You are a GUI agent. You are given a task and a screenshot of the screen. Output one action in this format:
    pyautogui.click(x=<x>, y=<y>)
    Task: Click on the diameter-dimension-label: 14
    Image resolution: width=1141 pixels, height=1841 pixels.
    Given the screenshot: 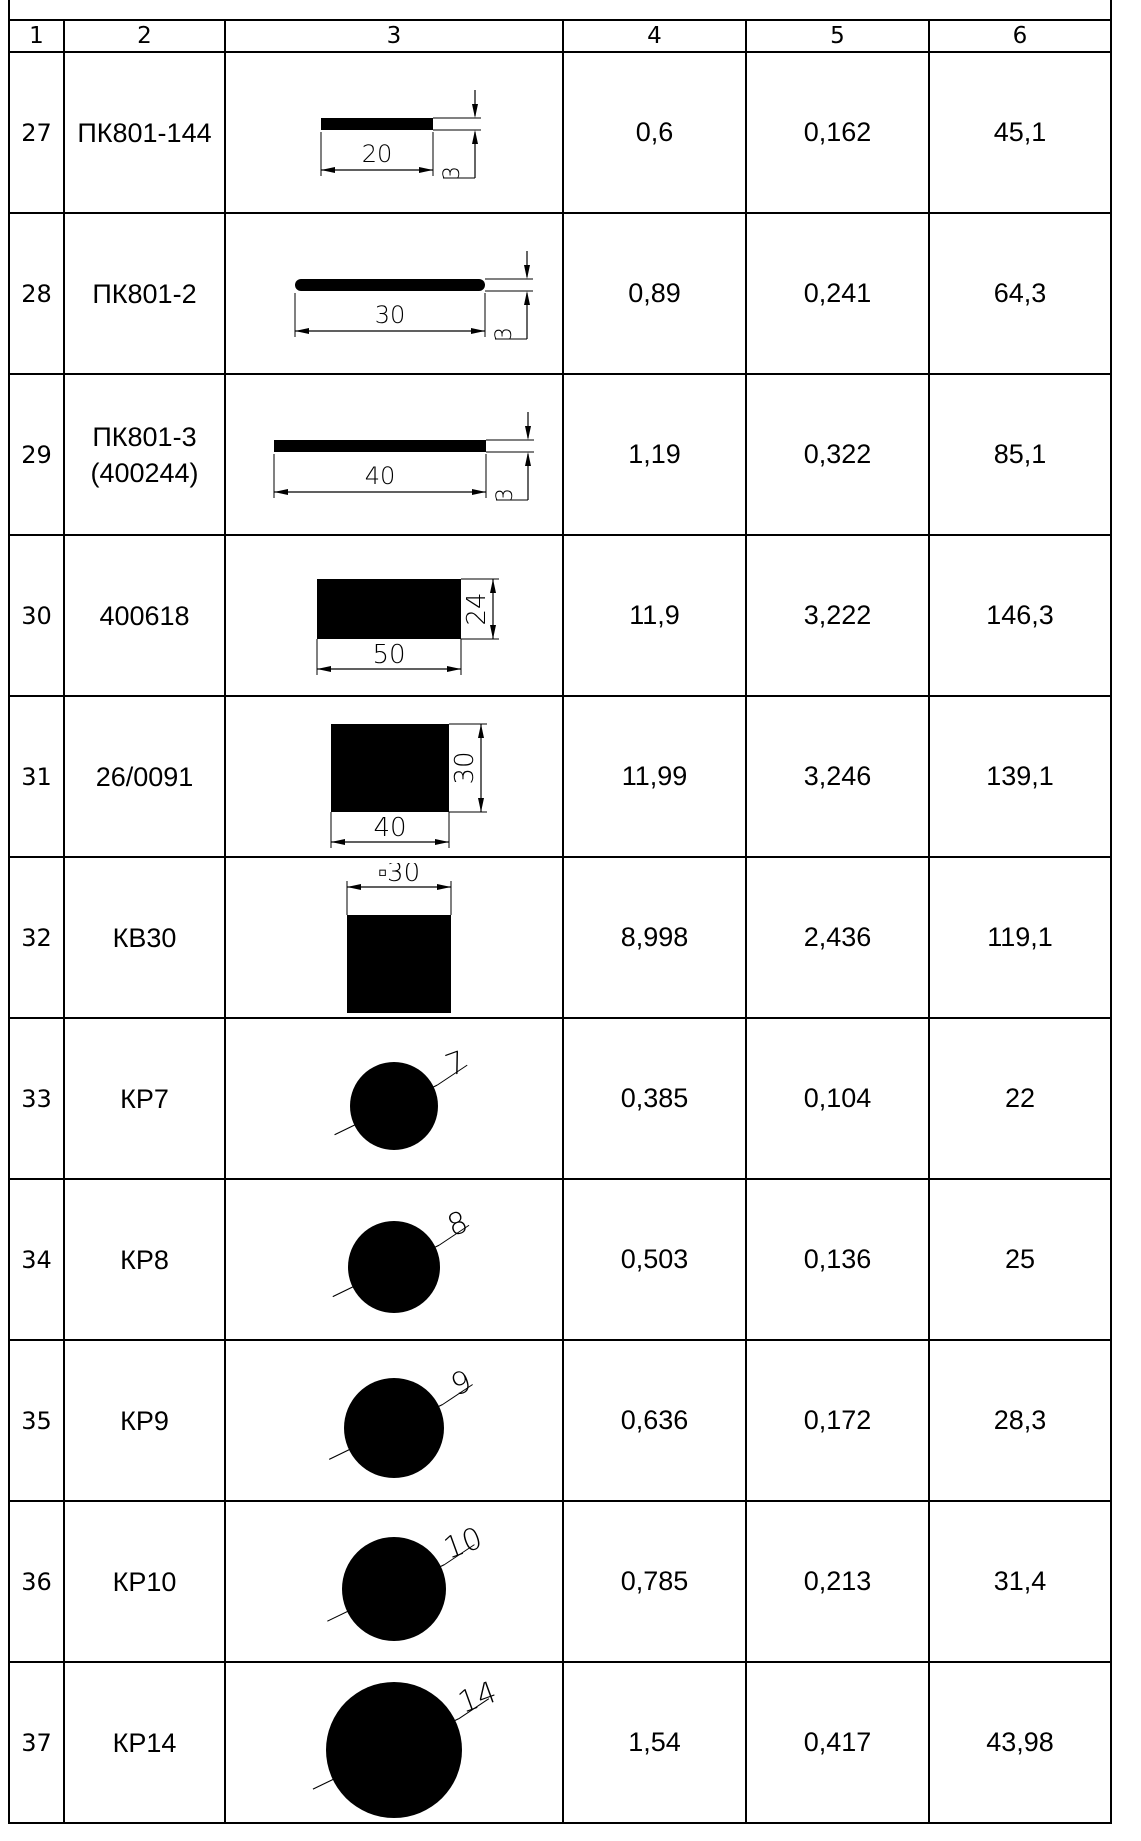 What is the action you would take?
    pyautogui.click(x=478, y=1697)
    